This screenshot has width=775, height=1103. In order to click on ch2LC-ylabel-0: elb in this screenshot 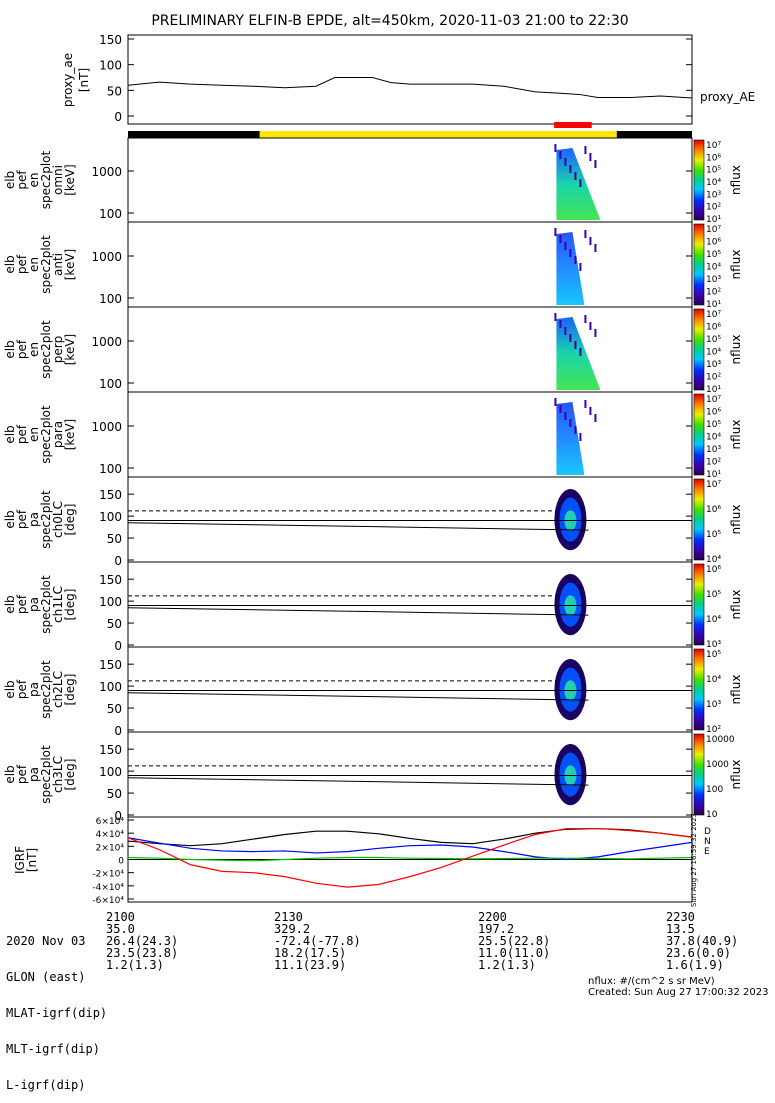, I will do `click(10, 689)`.